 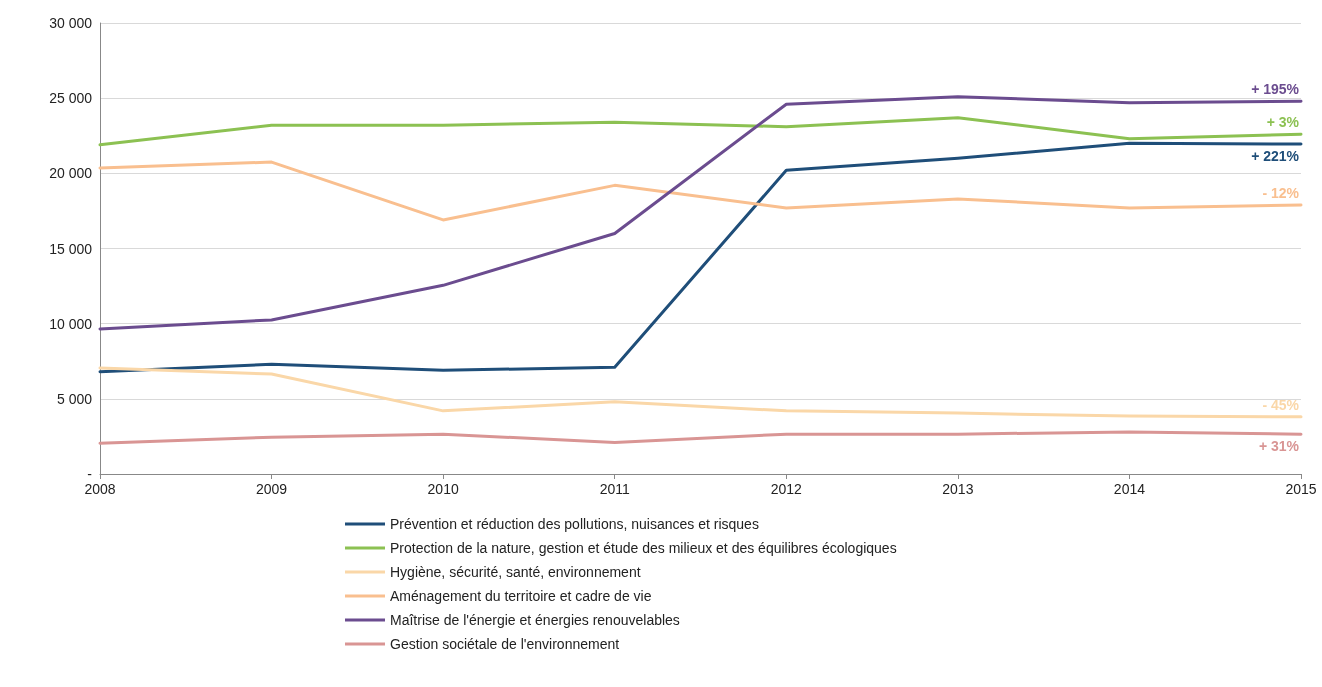 What do you see at coordinates (71, 248) in the screenshot?
I see `y-tick-label: 15 000` at bounding box center [71, 248].